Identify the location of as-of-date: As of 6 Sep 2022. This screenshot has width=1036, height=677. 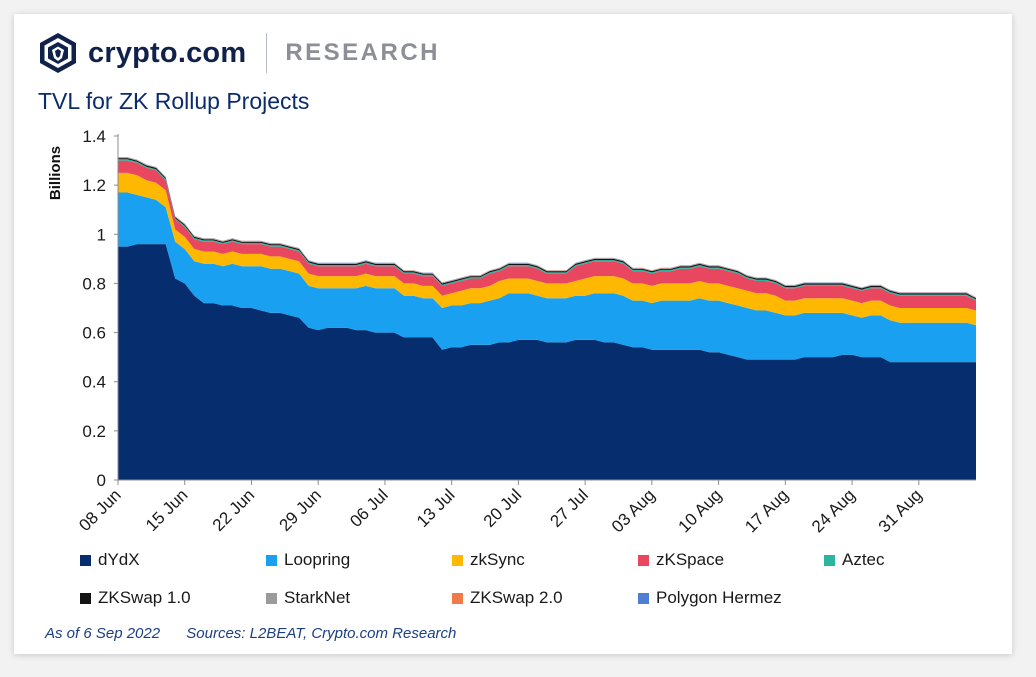
(103, 633).